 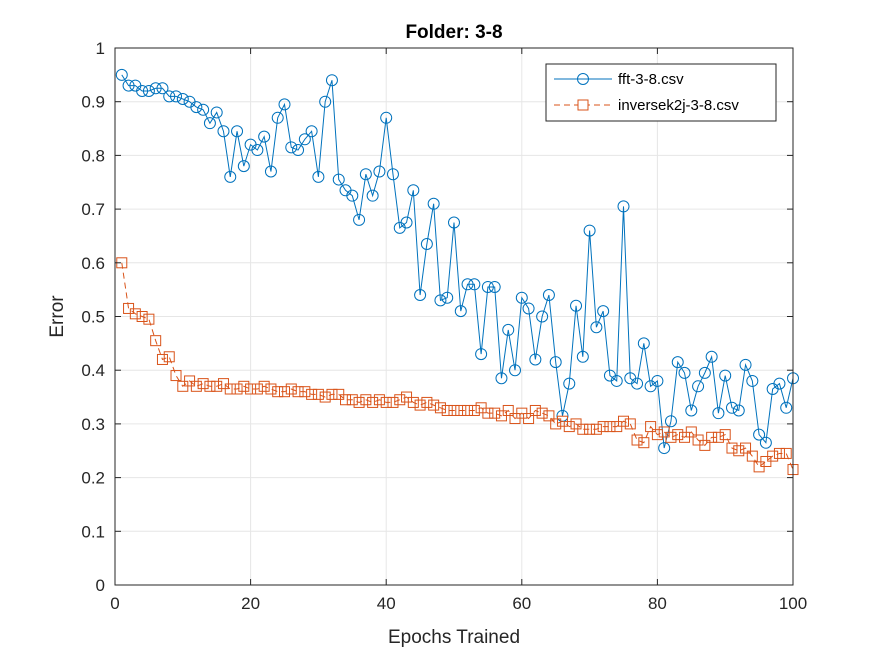 I want to click on x-tick-label: 0, so click(x=114, y=603).